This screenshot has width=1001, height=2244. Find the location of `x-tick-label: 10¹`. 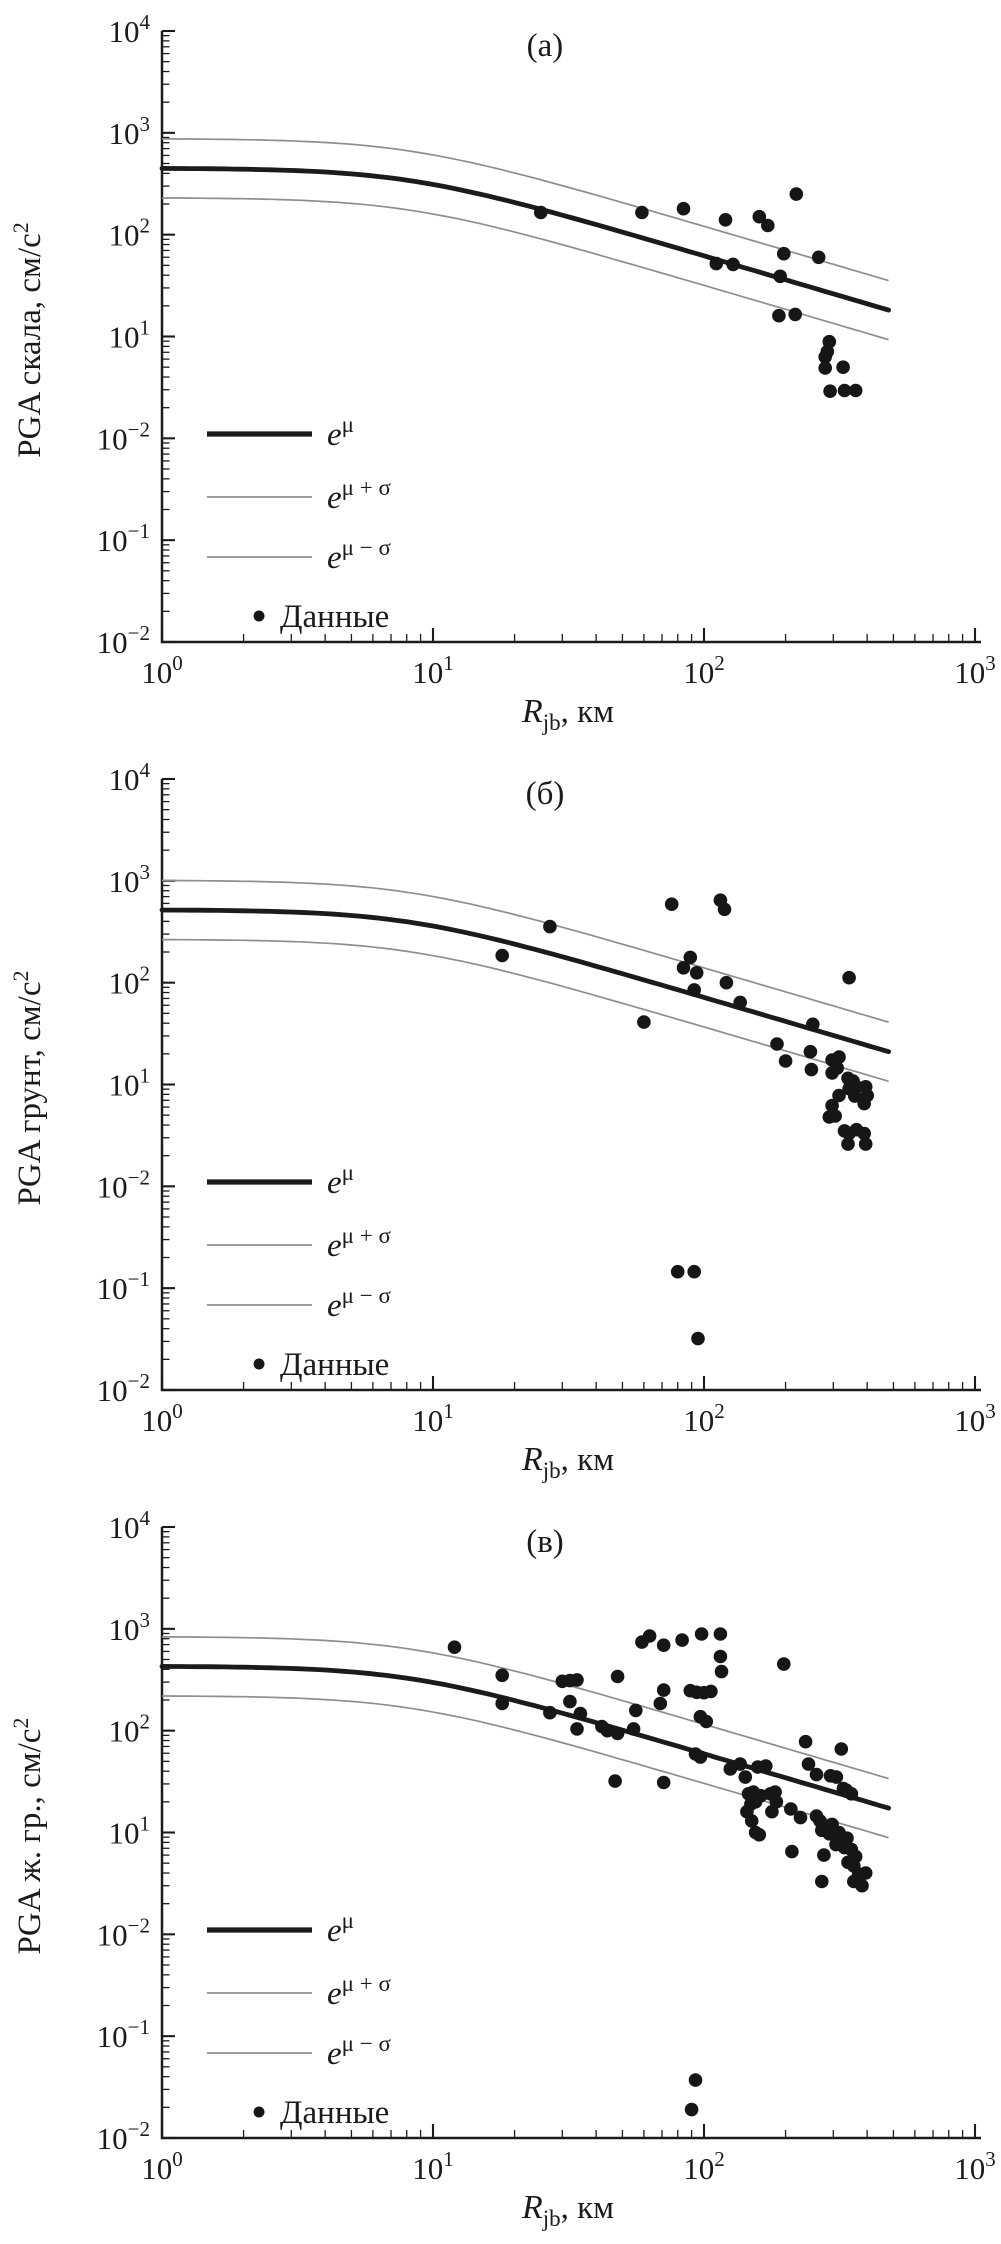

x-tick-label: 10¹ is located at coordinates (433, 1418).